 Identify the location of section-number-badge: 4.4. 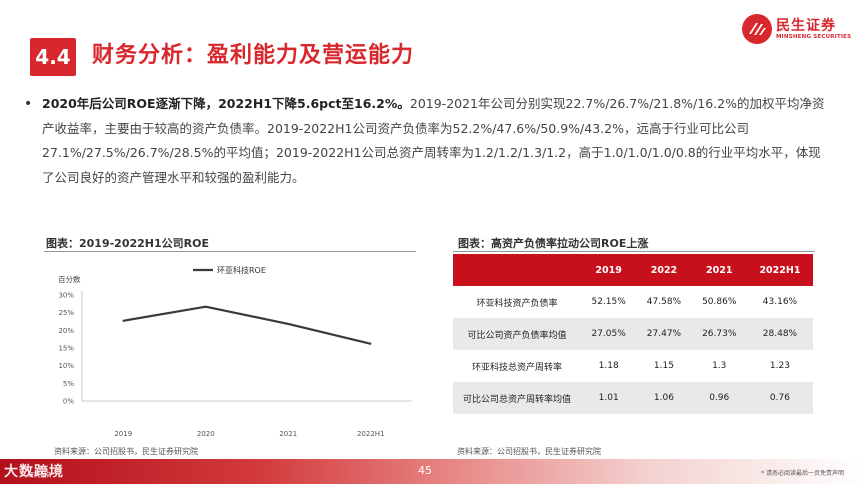
(53, 57).